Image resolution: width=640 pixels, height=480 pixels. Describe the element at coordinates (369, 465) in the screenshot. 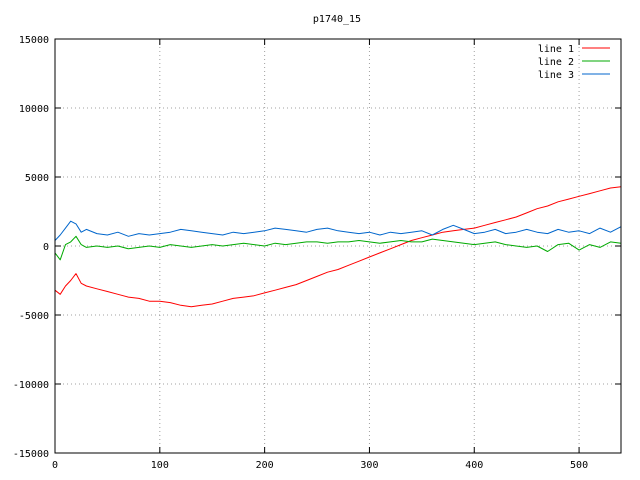

I see `x-tick-label: 300` at that location.